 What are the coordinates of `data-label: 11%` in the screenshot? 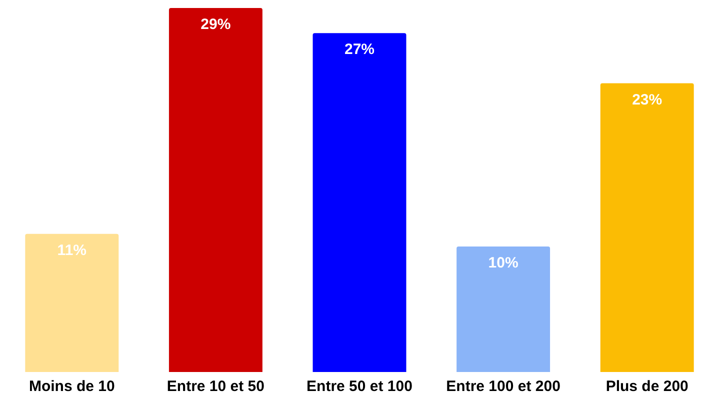 It's located at (71, 251).